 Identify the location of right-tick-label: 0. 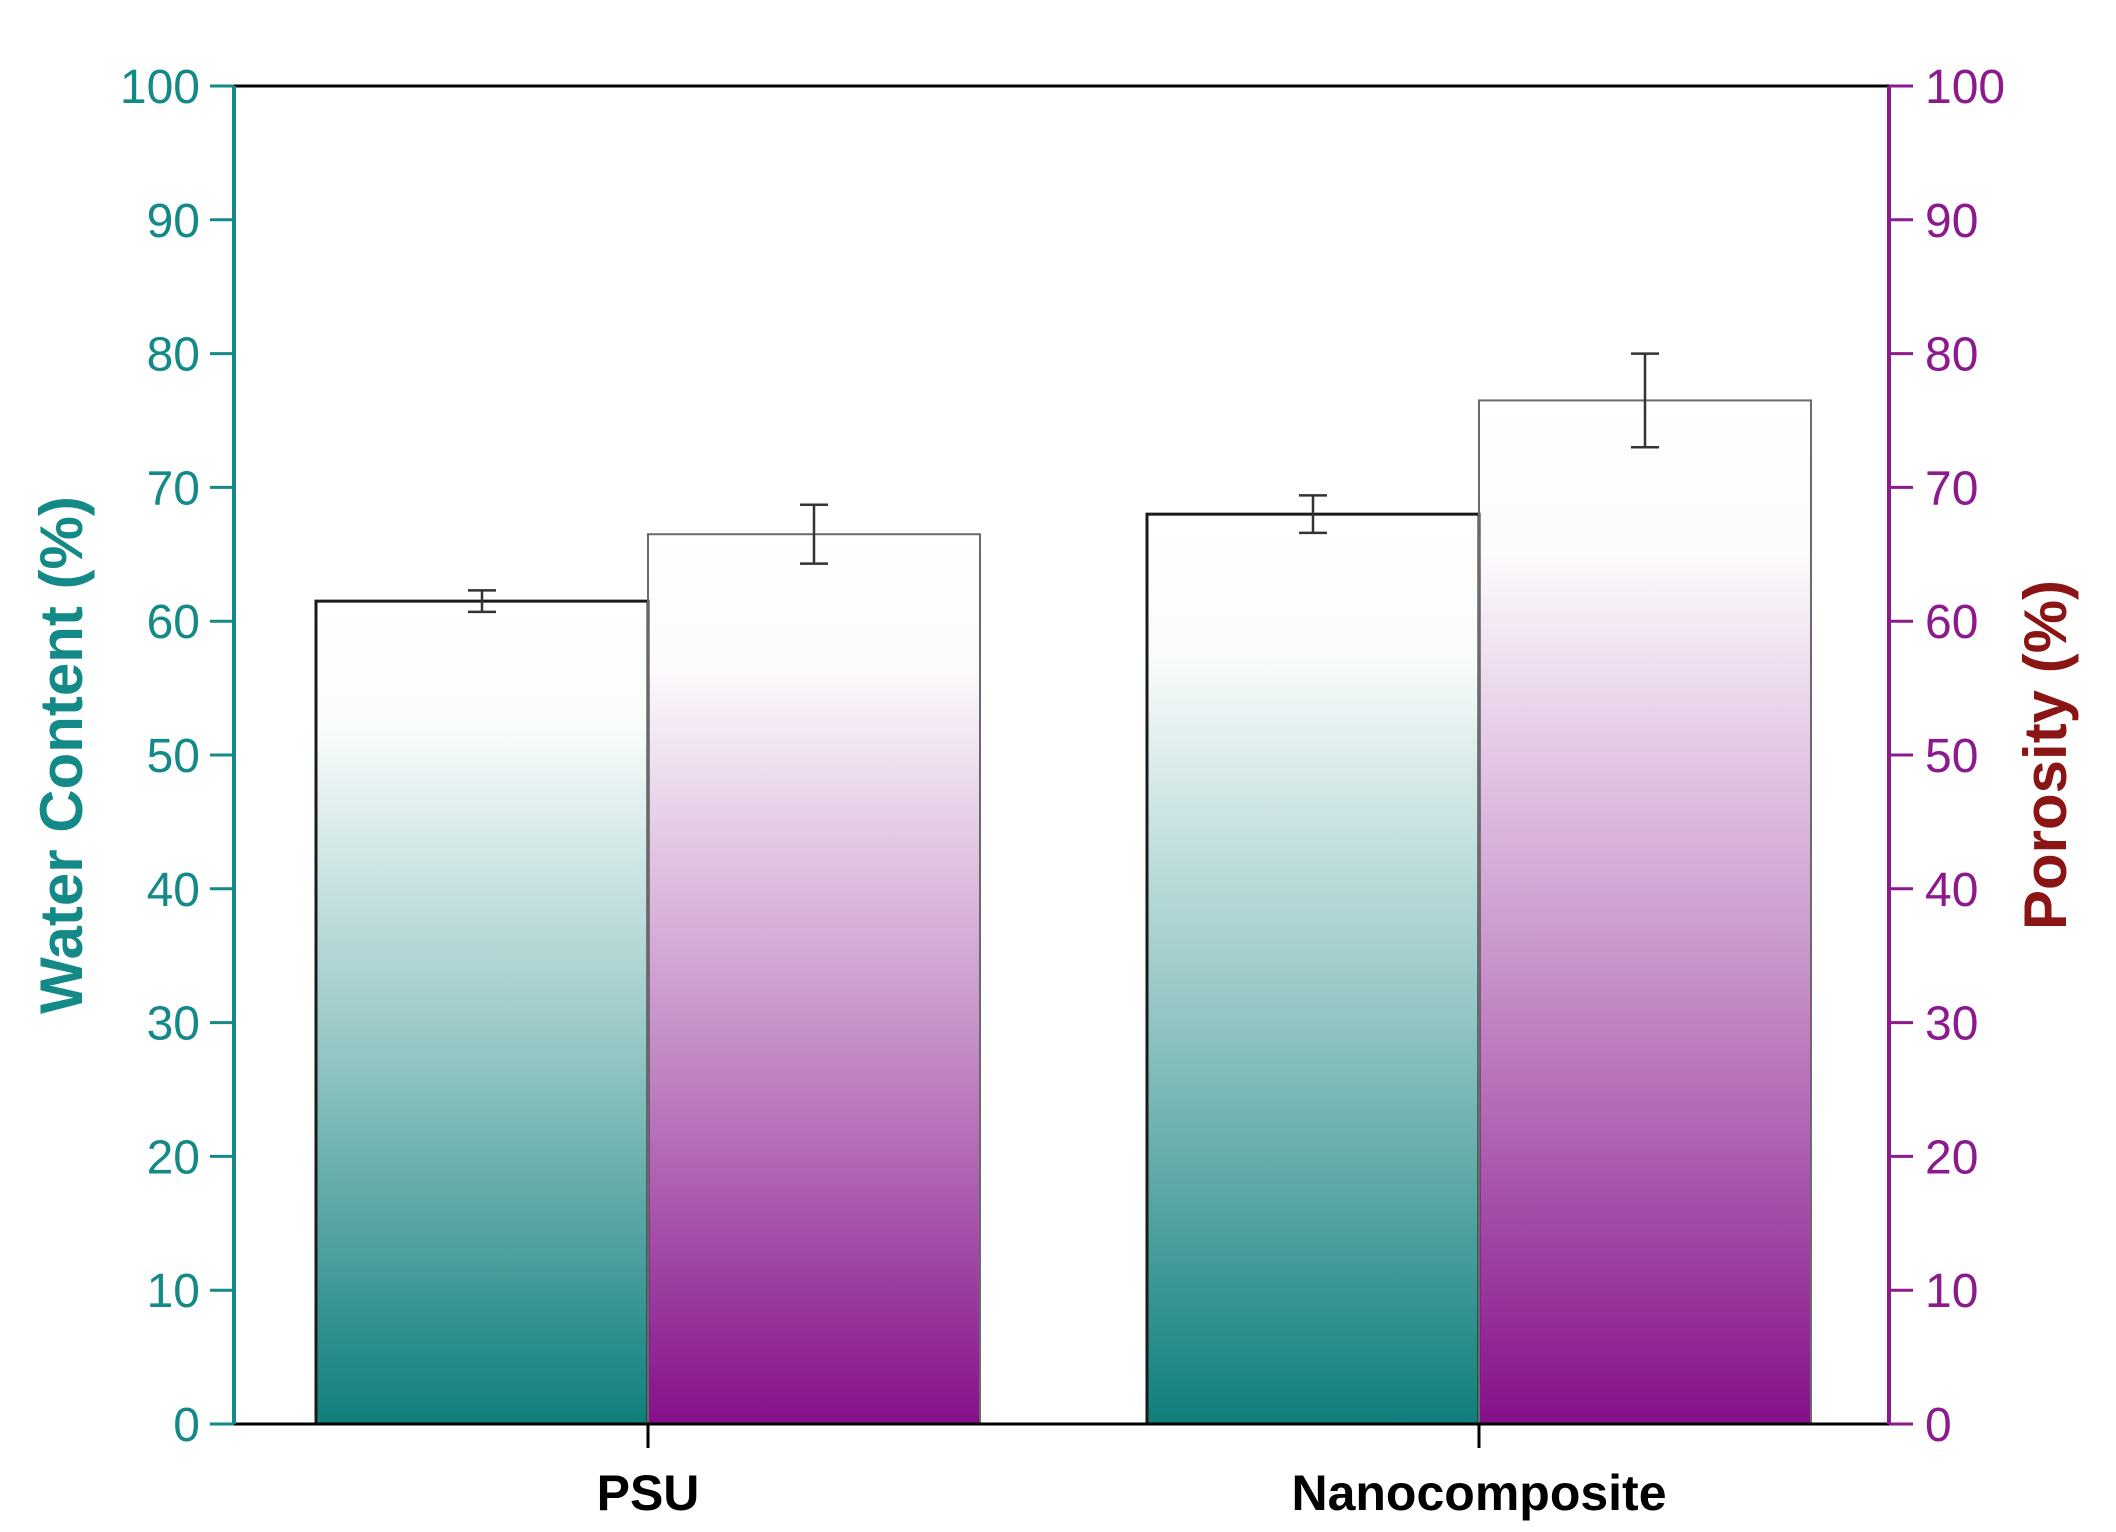
(1938, 1425).